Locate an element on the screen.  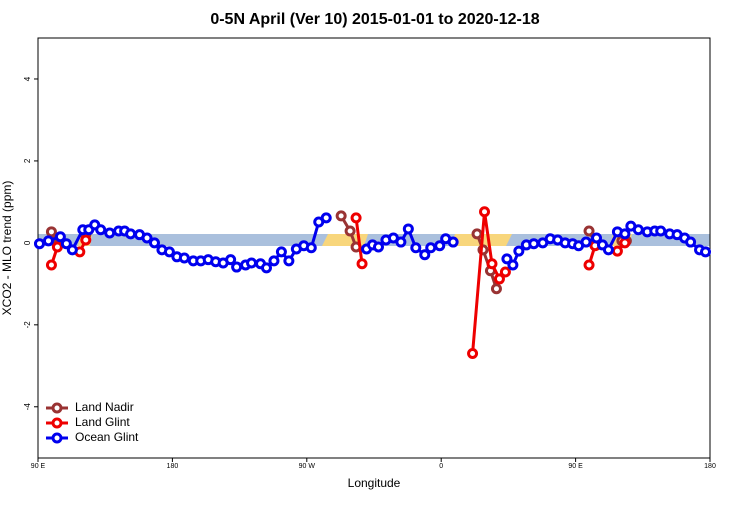
land-band is located at coordinates (345, 240).